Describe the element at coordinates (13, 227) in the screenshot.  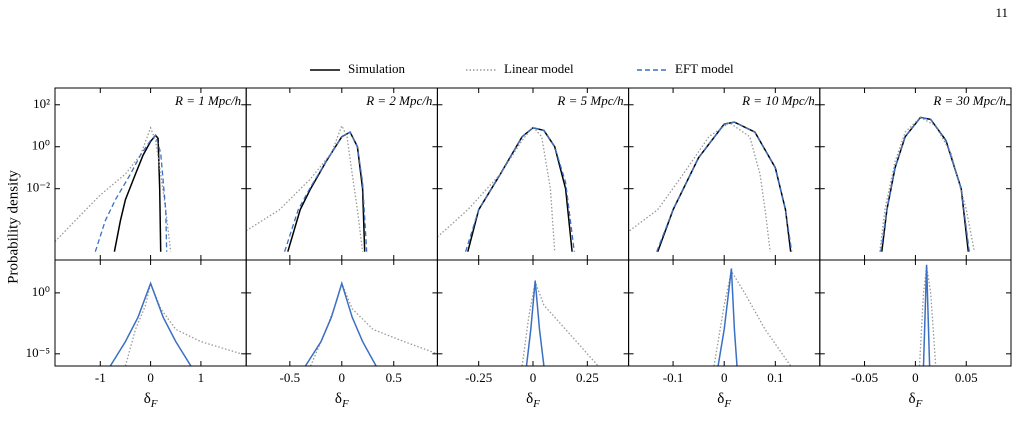
I see `y-axis-label: Probability density` at that location.